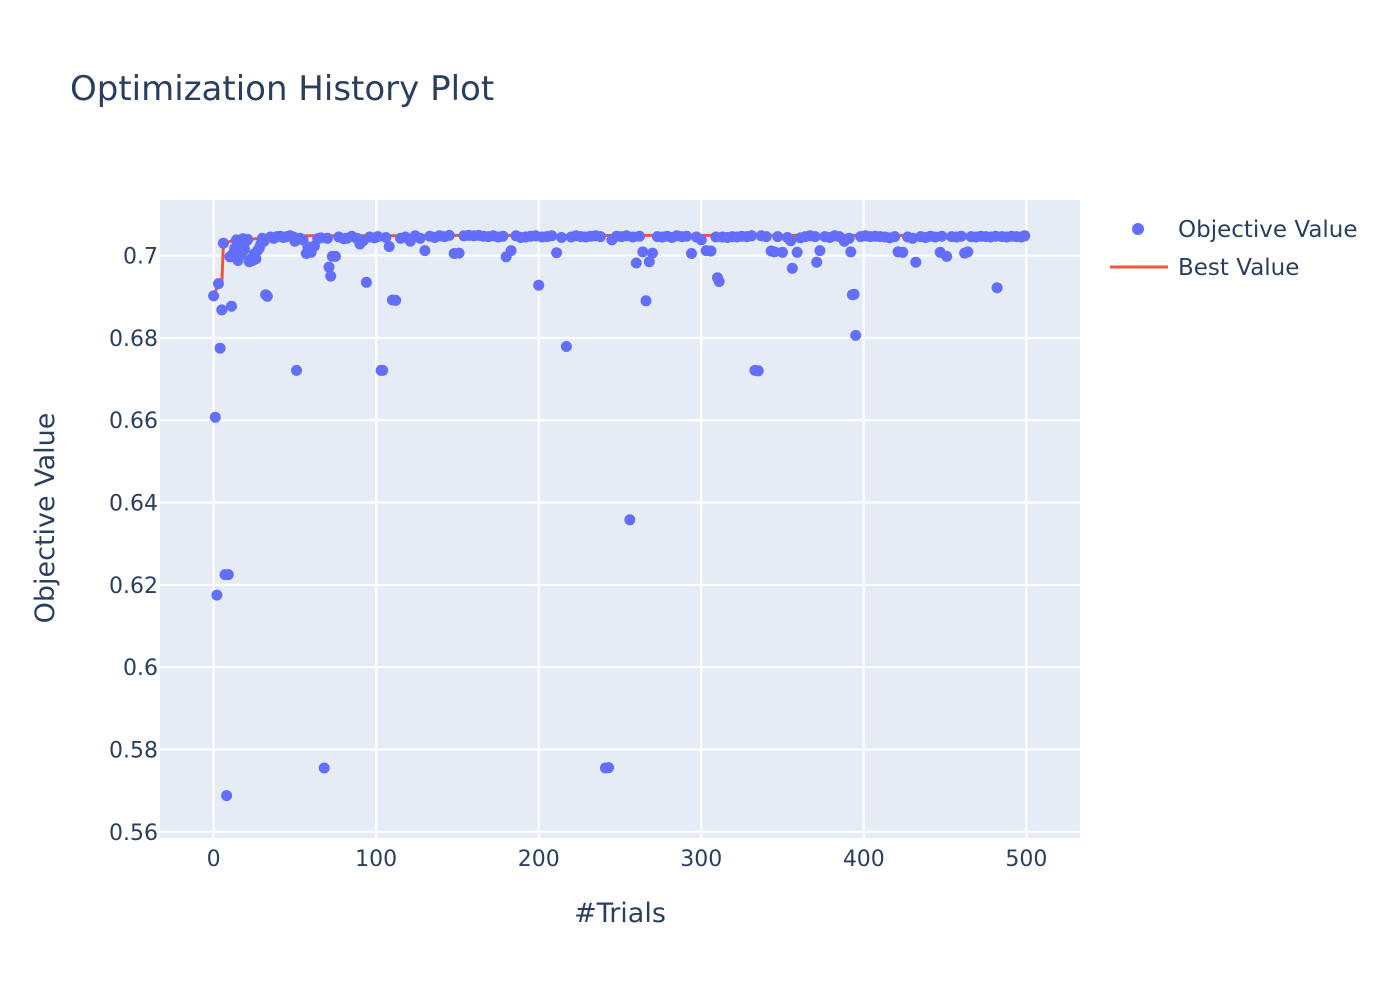  Describe the element at coordinates (133, 545) in the screenshot. I see `y-axis: 0.56 0.58 0.6 0.62 0.64 0.66 0.68 0.7` at that location.